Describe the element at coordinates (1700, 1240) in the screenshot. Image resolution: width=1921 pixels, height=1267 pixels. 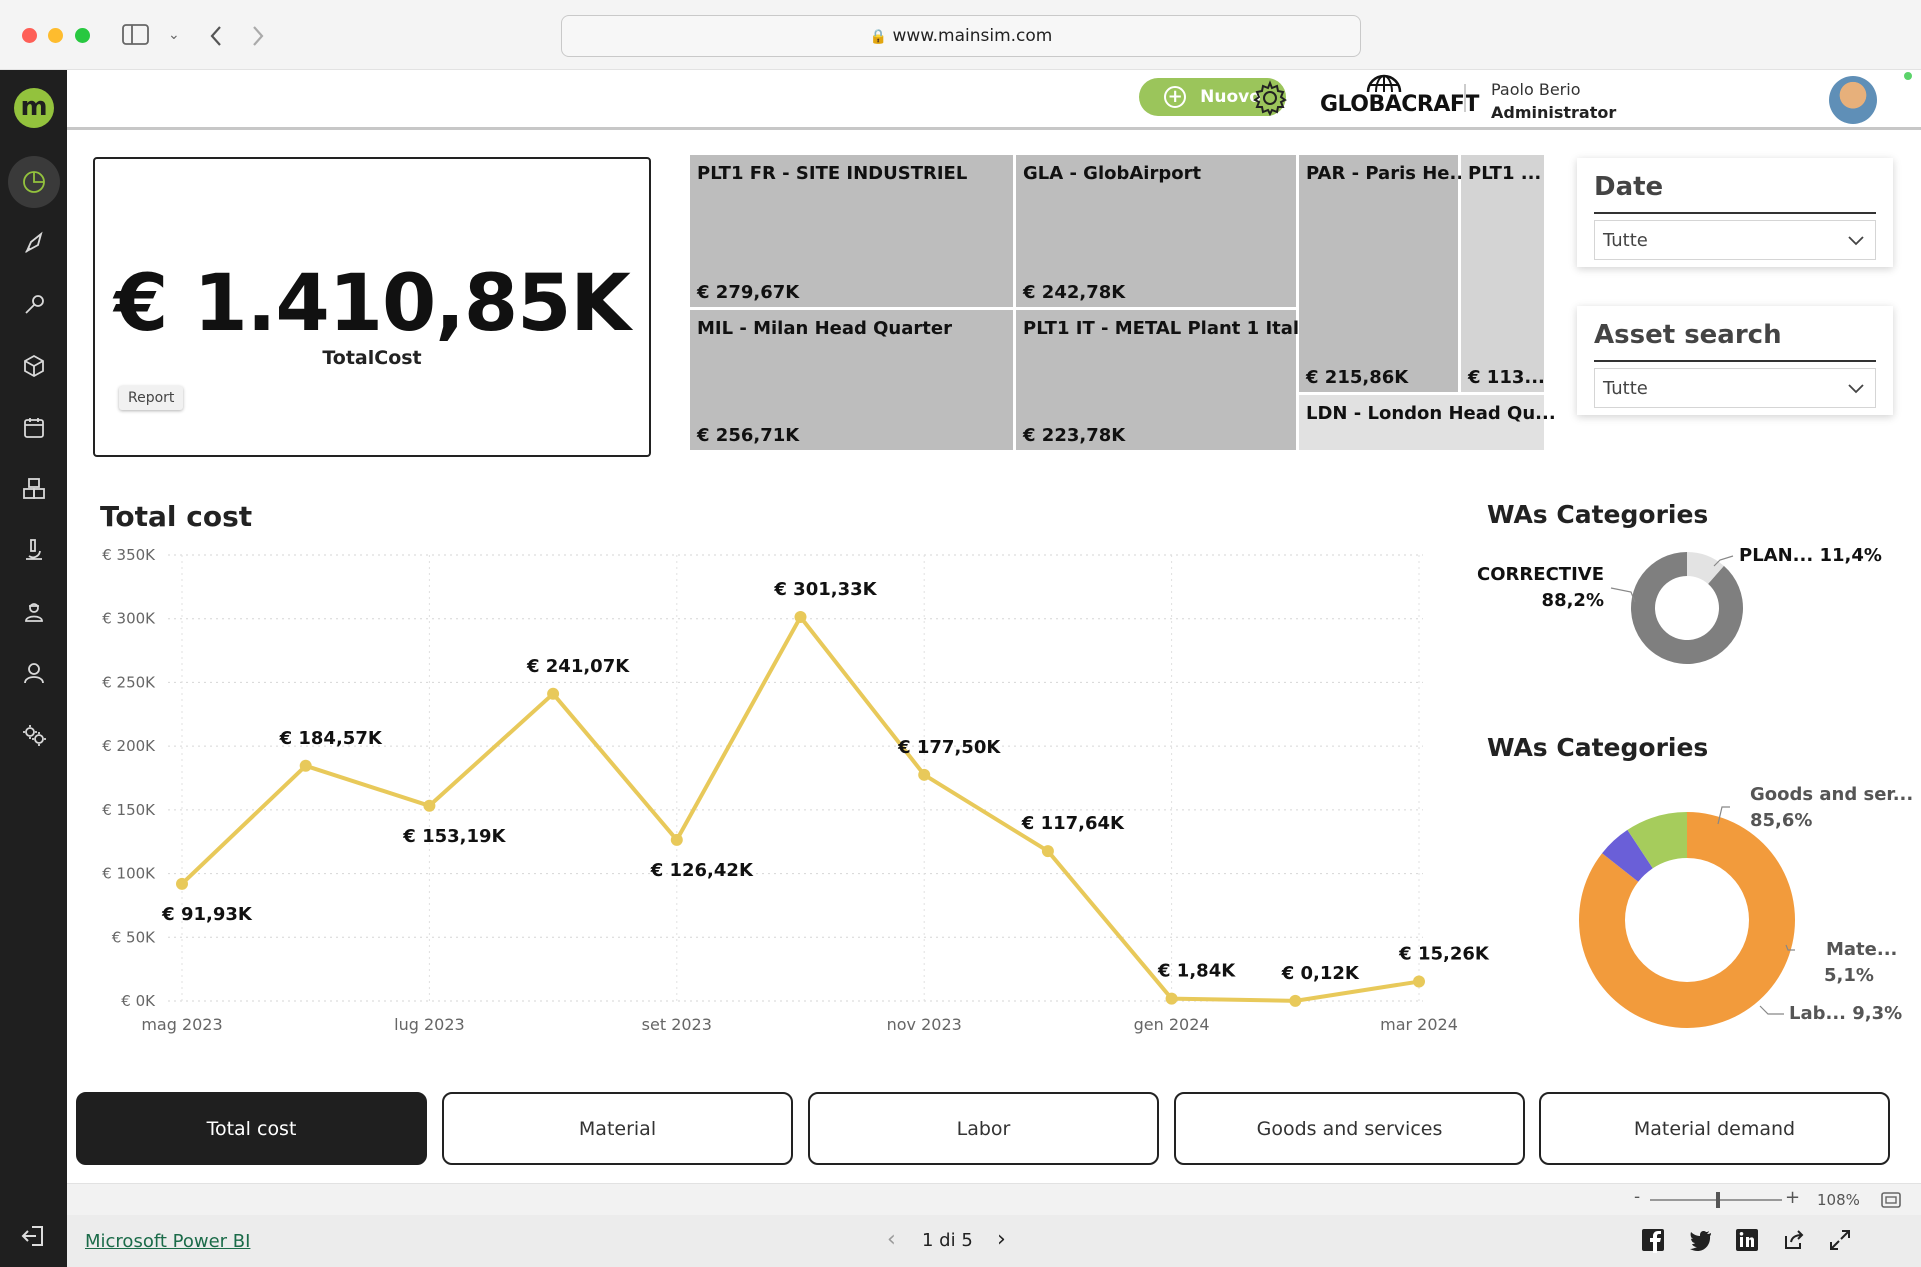
I see `twitter-icon` at that location.